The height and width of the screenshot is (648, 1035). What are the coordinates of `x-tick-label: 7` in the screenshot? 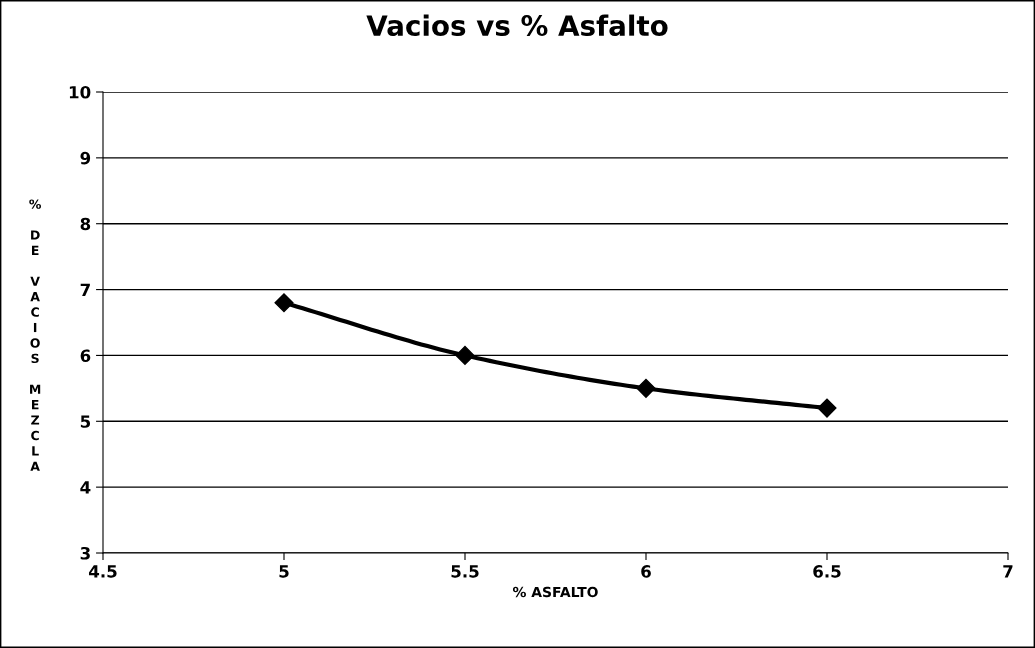 It's located at (1008, 571).